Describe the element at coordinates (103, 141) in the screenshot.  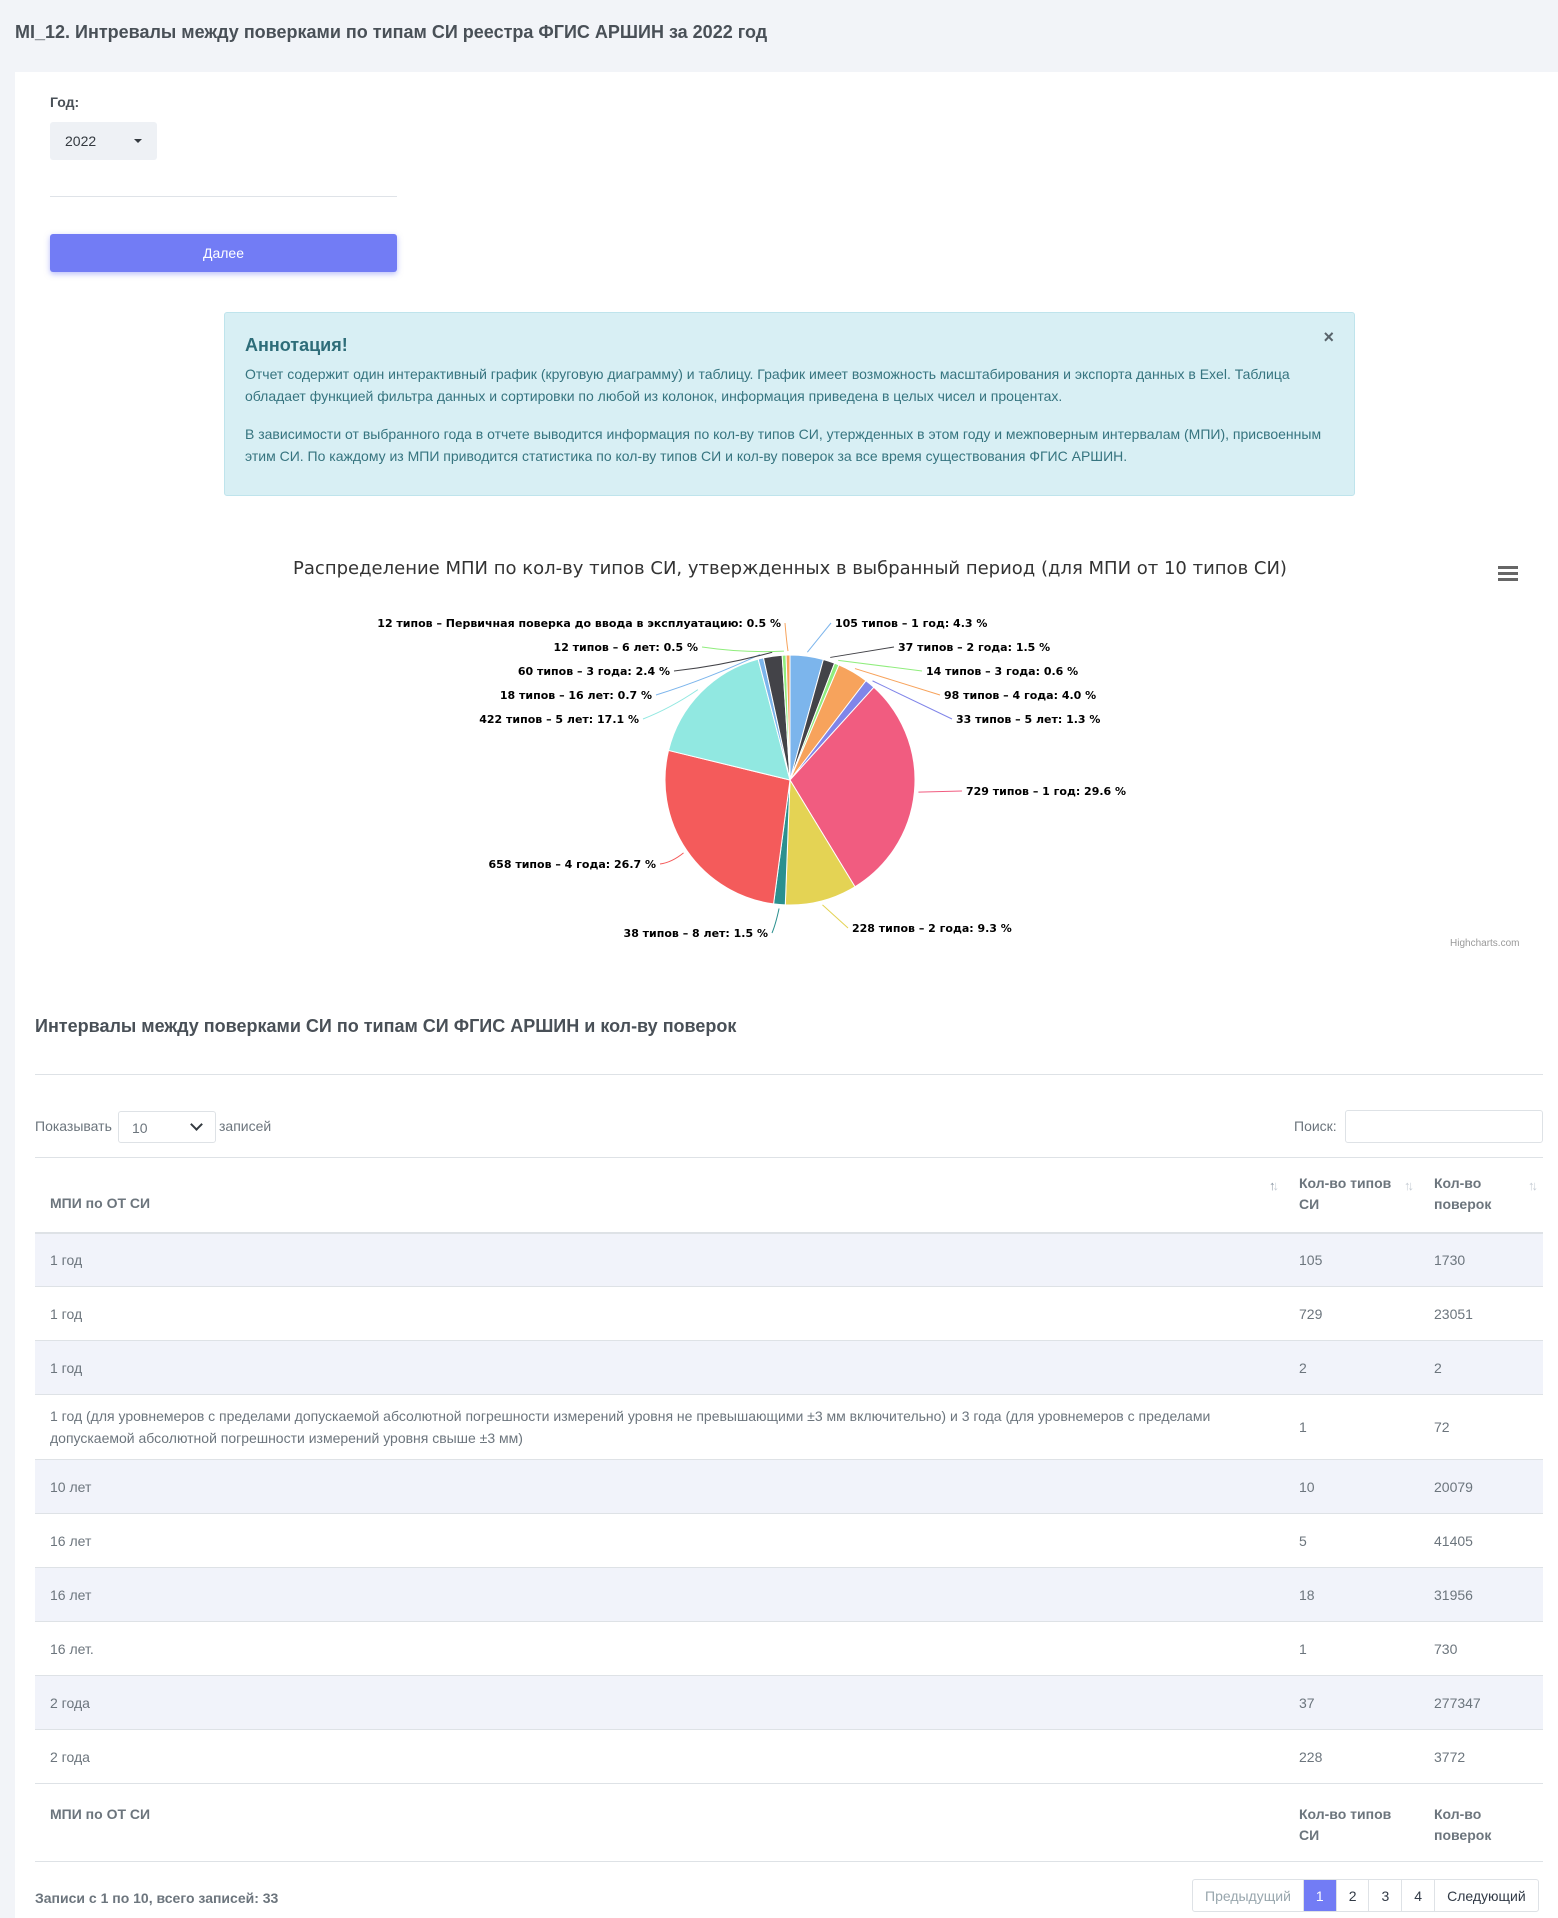
I see `year-select: 2022` at that location.